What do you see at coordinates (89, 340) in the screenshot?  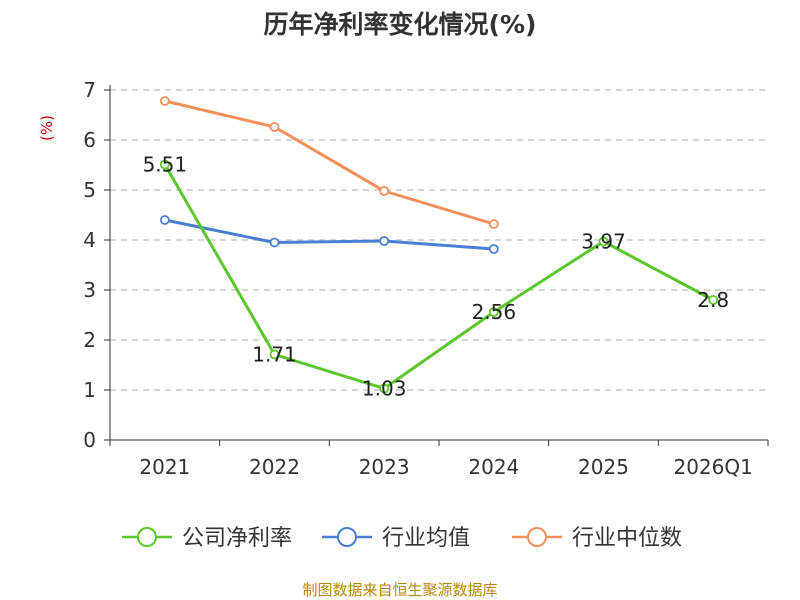 I see `y-tick-label: 2` at bounding box center [89, 340].